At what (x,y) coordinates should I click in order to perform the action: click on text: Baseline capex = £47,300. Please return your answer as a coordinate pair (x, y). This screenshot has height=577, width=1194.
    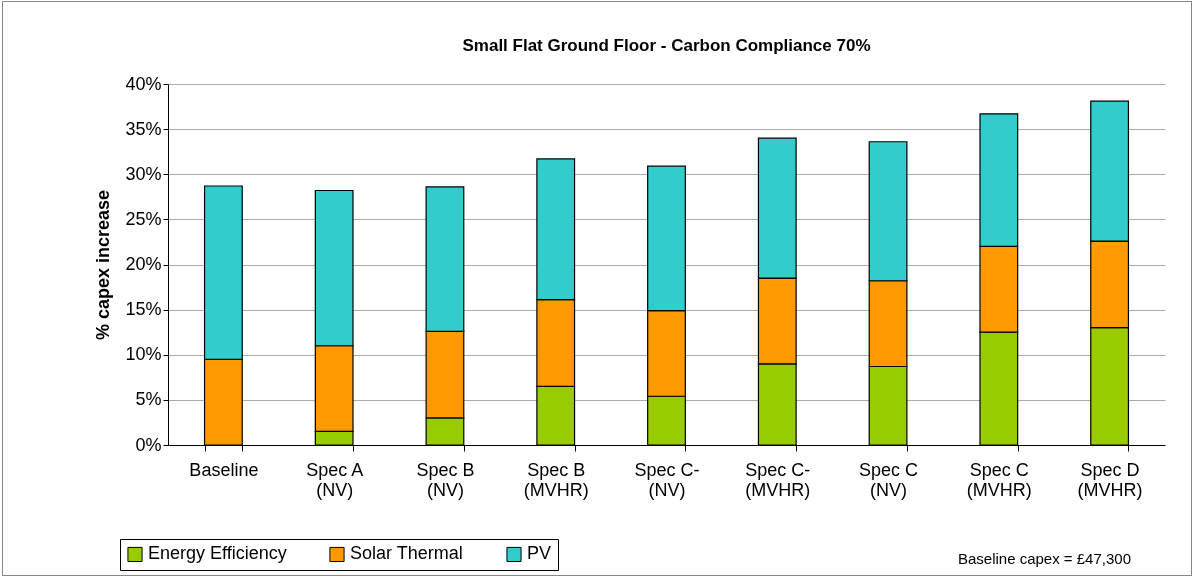
    Looking at the image, I should click on (1044, 558).